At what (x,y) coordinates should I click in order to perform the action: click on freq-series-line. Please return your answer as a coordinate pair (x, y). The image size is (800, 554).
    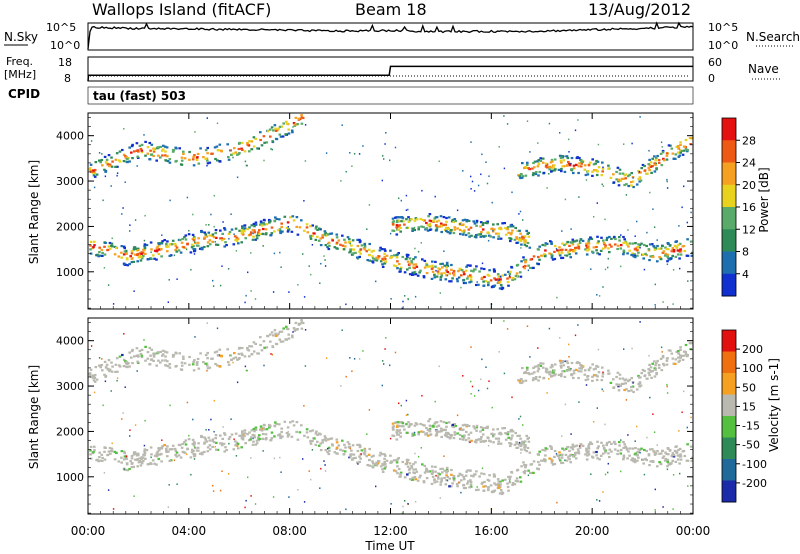
    Looking at the image, I should click on (390, 73).